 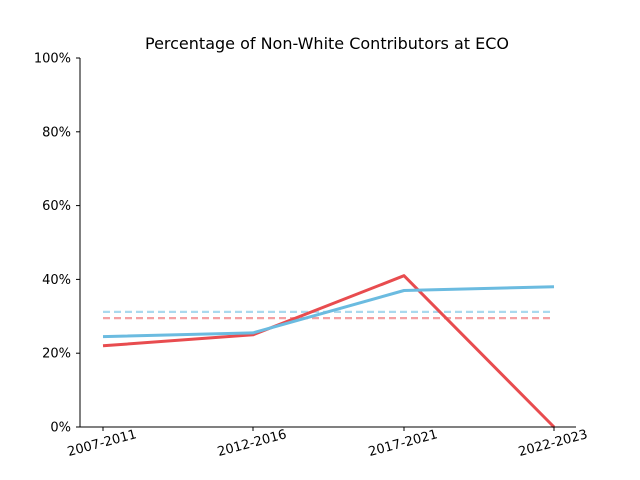 I want to click on x-tick-label: 2012-2016, so click(x=252, y=443).